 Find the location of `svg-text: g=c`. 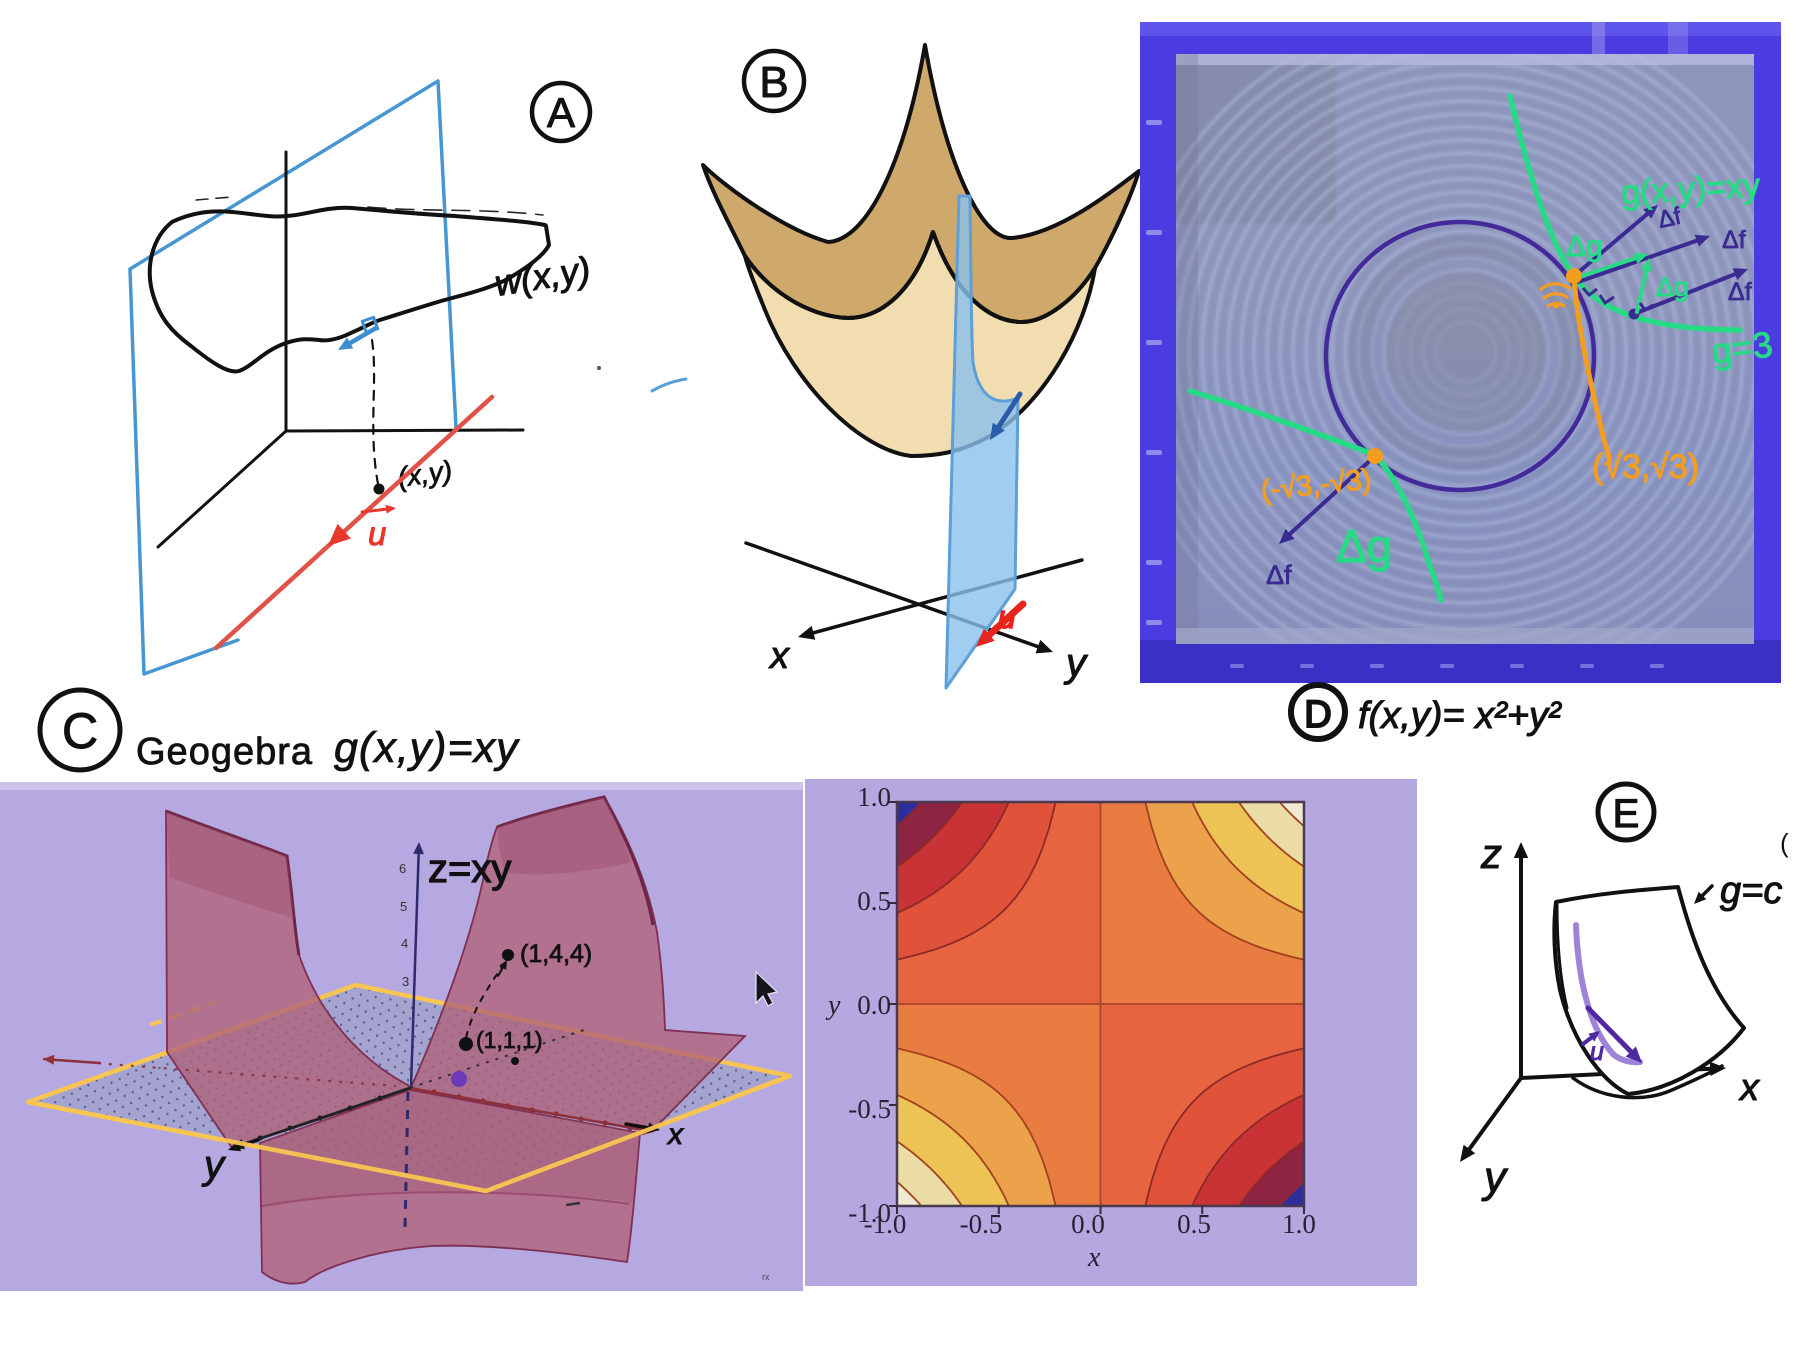

svg-text: g=c is located at coordinates (1751, 891).